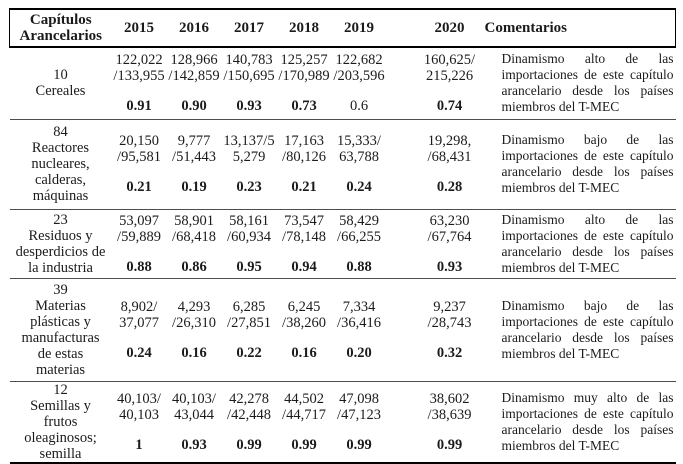 This screenshot has width=683, height=464. What do you see at coordinates (194, 266) in the screenshot?
I see `dynamism-ratio: 0.86` at bounding box center [194, 266].